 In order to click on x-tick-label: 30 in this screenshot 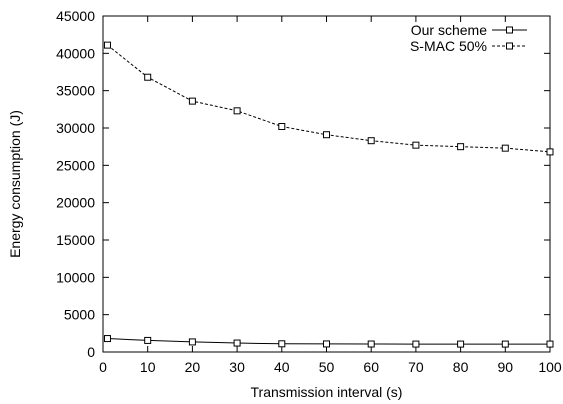, I will do `click(237, 367)`.